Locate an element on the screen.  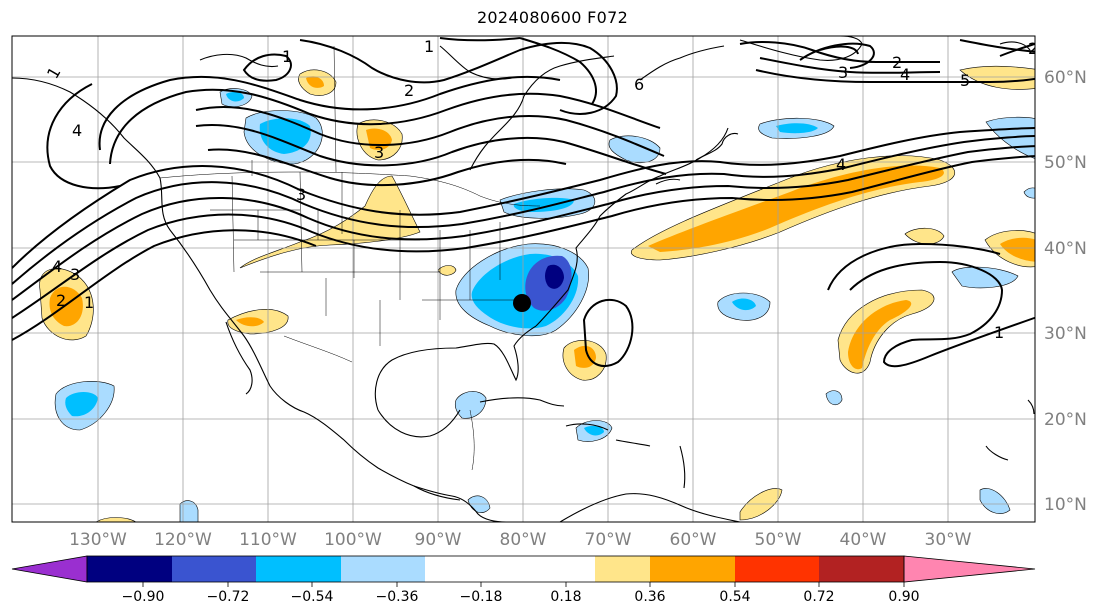
lat-label: 40°N is located at coordinates (1065, 249).